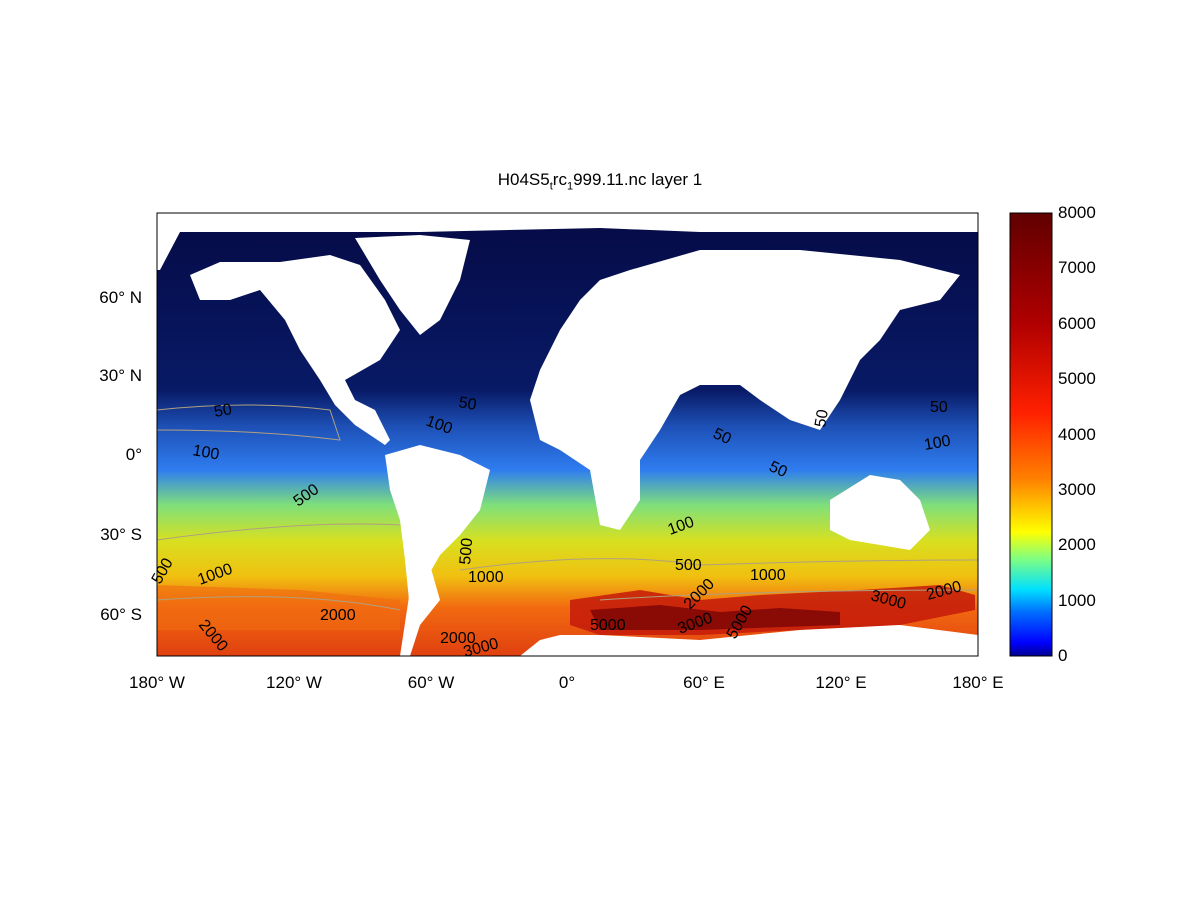 This screenshot has height=901, width=1200. Describe the element at coordinates (1077, 268) in the screenshot. I see `colorbar-tick-label: 7000` at that location.